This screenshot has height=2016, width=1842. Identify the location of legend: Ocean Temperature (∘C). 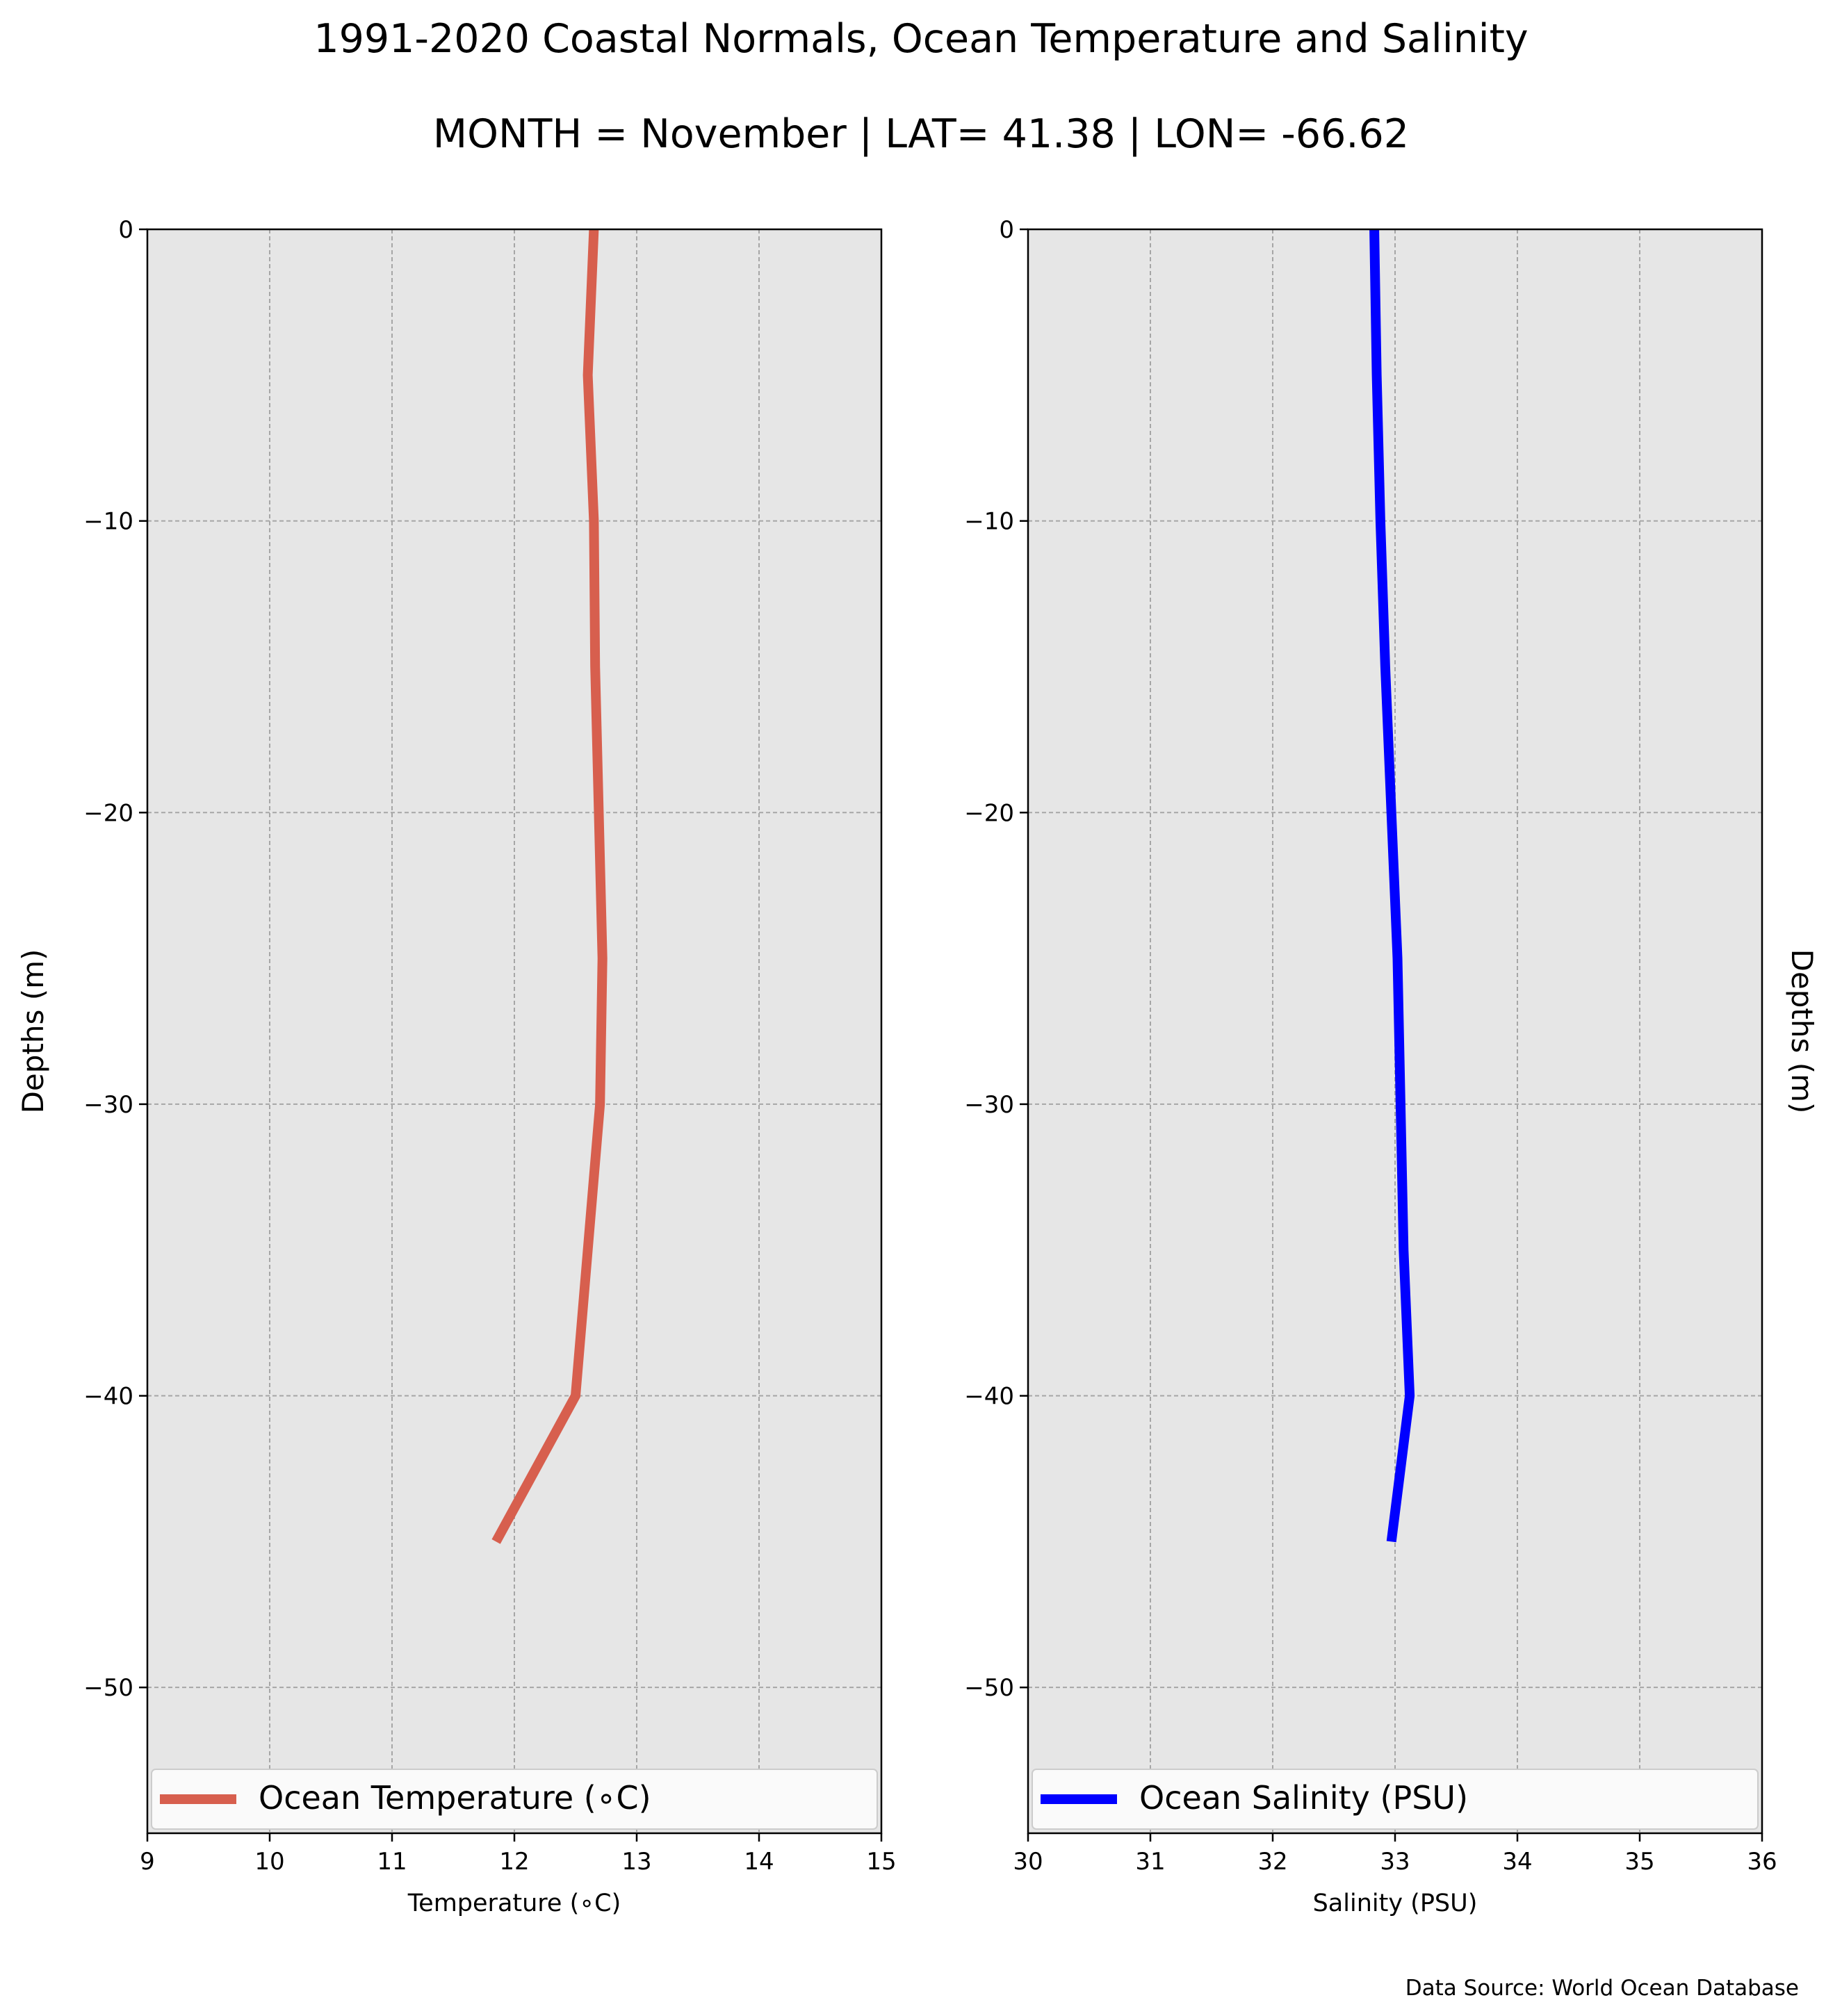
(514, 1800).